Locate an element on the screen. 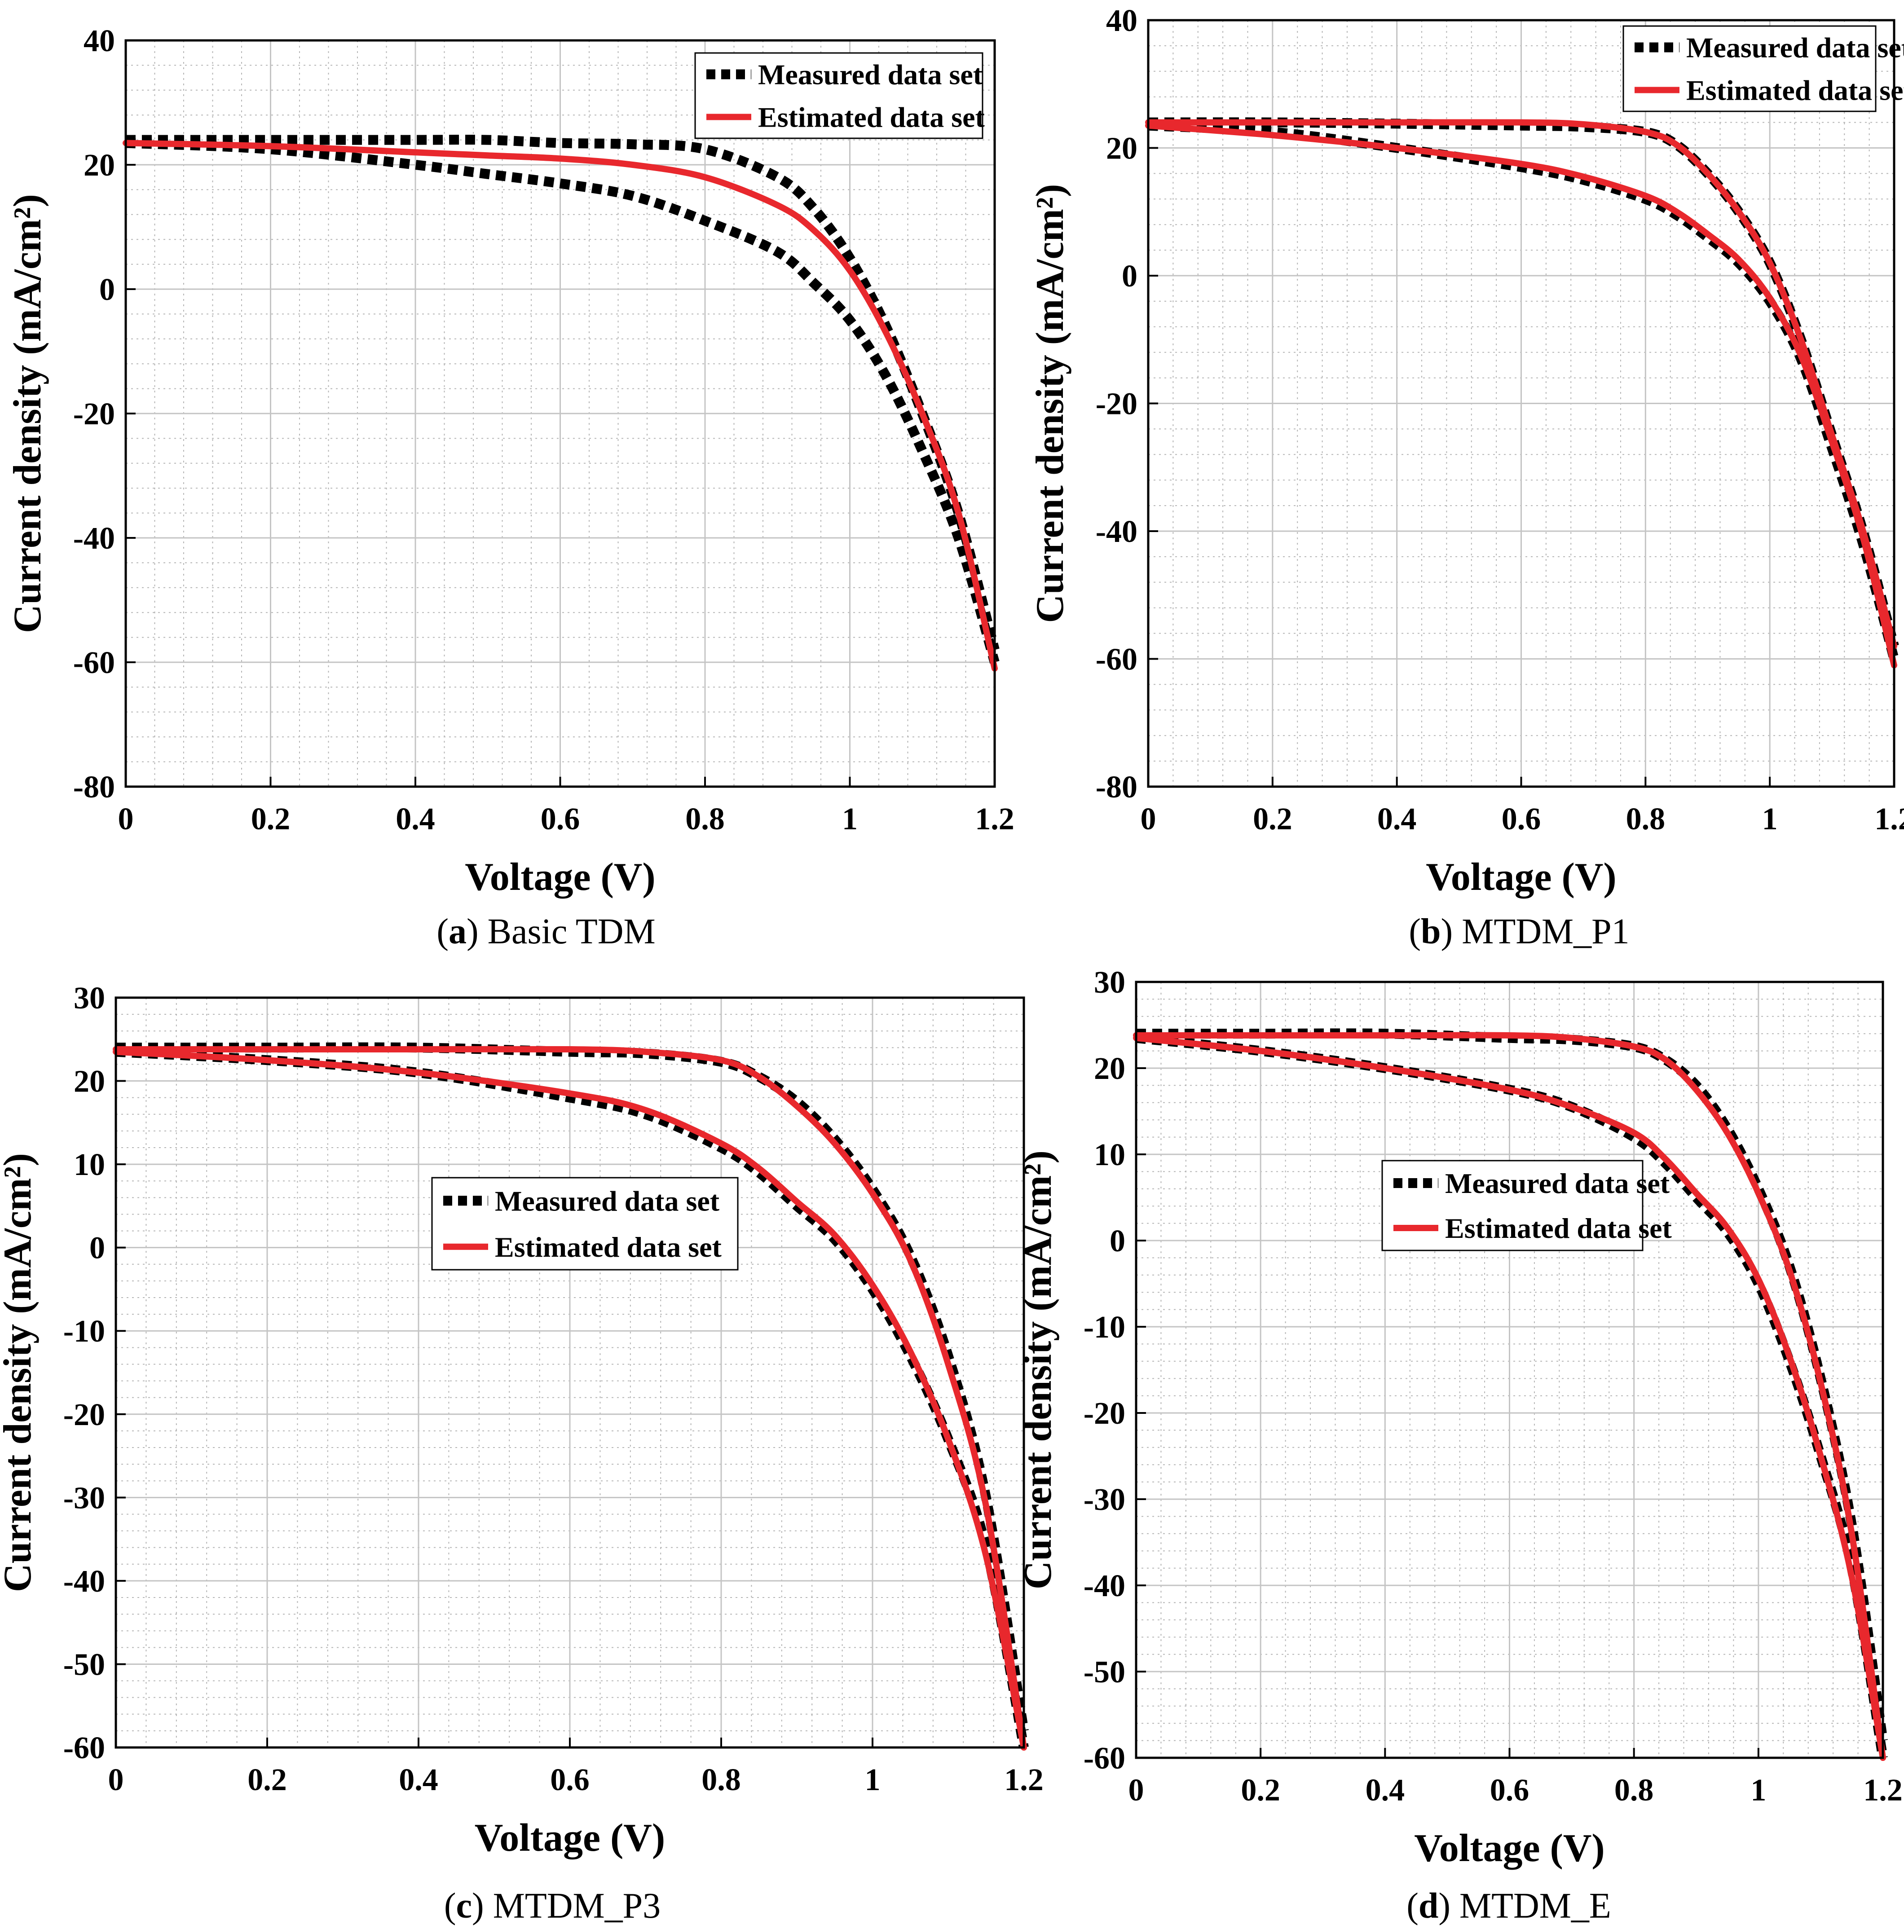 This screenshot has width=1904, height=1932. caption-text: Basic TDM is located at coordinates (571, 932).